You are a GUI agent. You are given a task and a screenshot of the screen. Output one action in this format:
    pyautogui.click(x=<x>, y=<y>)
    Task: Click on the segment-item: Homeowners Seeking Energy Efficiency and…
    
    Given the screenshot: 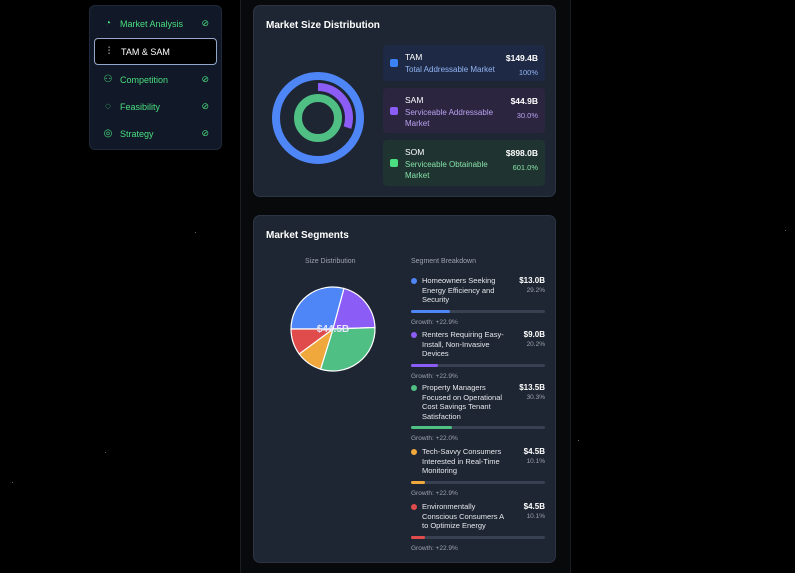 What is the action you would take?
    pyautogui.click(x=478, y=301)
    